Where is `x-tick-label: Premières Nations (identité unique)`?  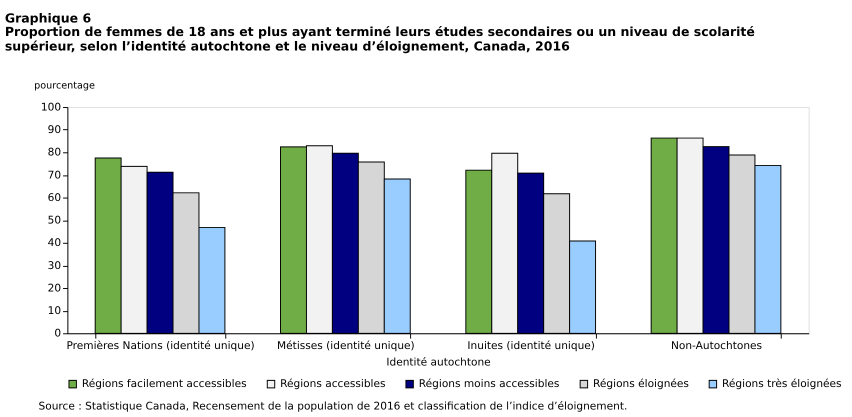 x-tick-label: Premières Nations (identité unique) is located at coordinates (160, 346).